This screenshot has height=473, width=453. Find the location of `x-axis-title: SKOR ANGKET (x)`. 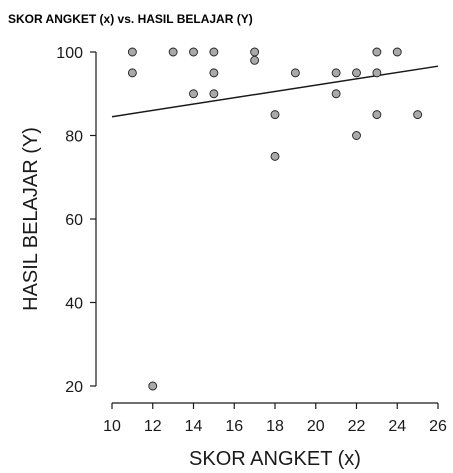

x-axis-title: SKOR ANGKET (x) is located at coordinates (275, 459).